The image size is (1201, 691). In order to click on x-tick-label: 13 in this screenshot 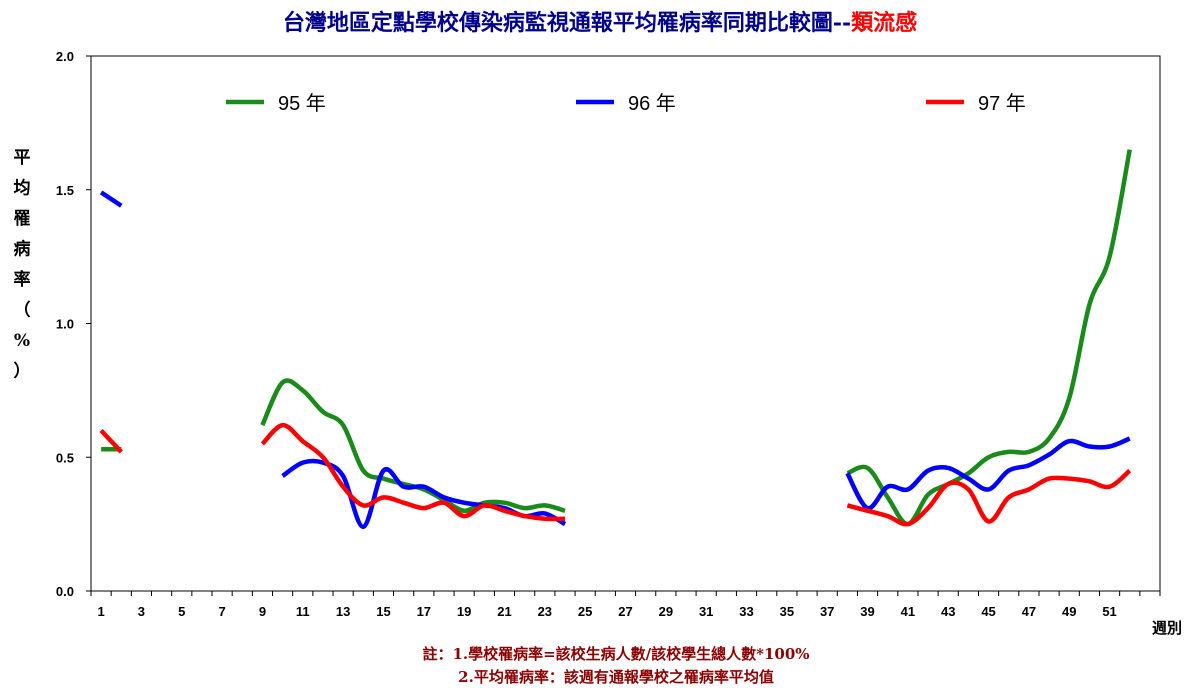, I will do `click(343, 611)`.